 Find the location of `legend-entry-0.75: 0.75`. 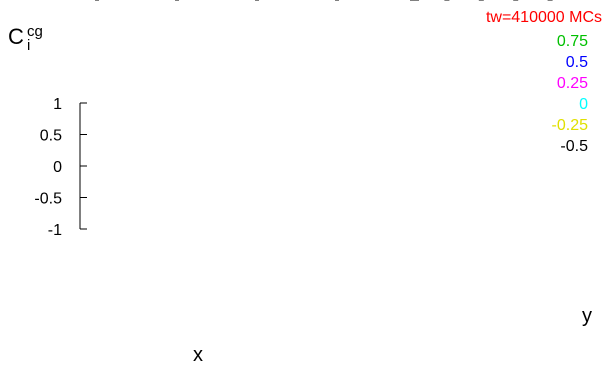

legend-entry-0.75: 0.75 is located at coordinates (572, 41).